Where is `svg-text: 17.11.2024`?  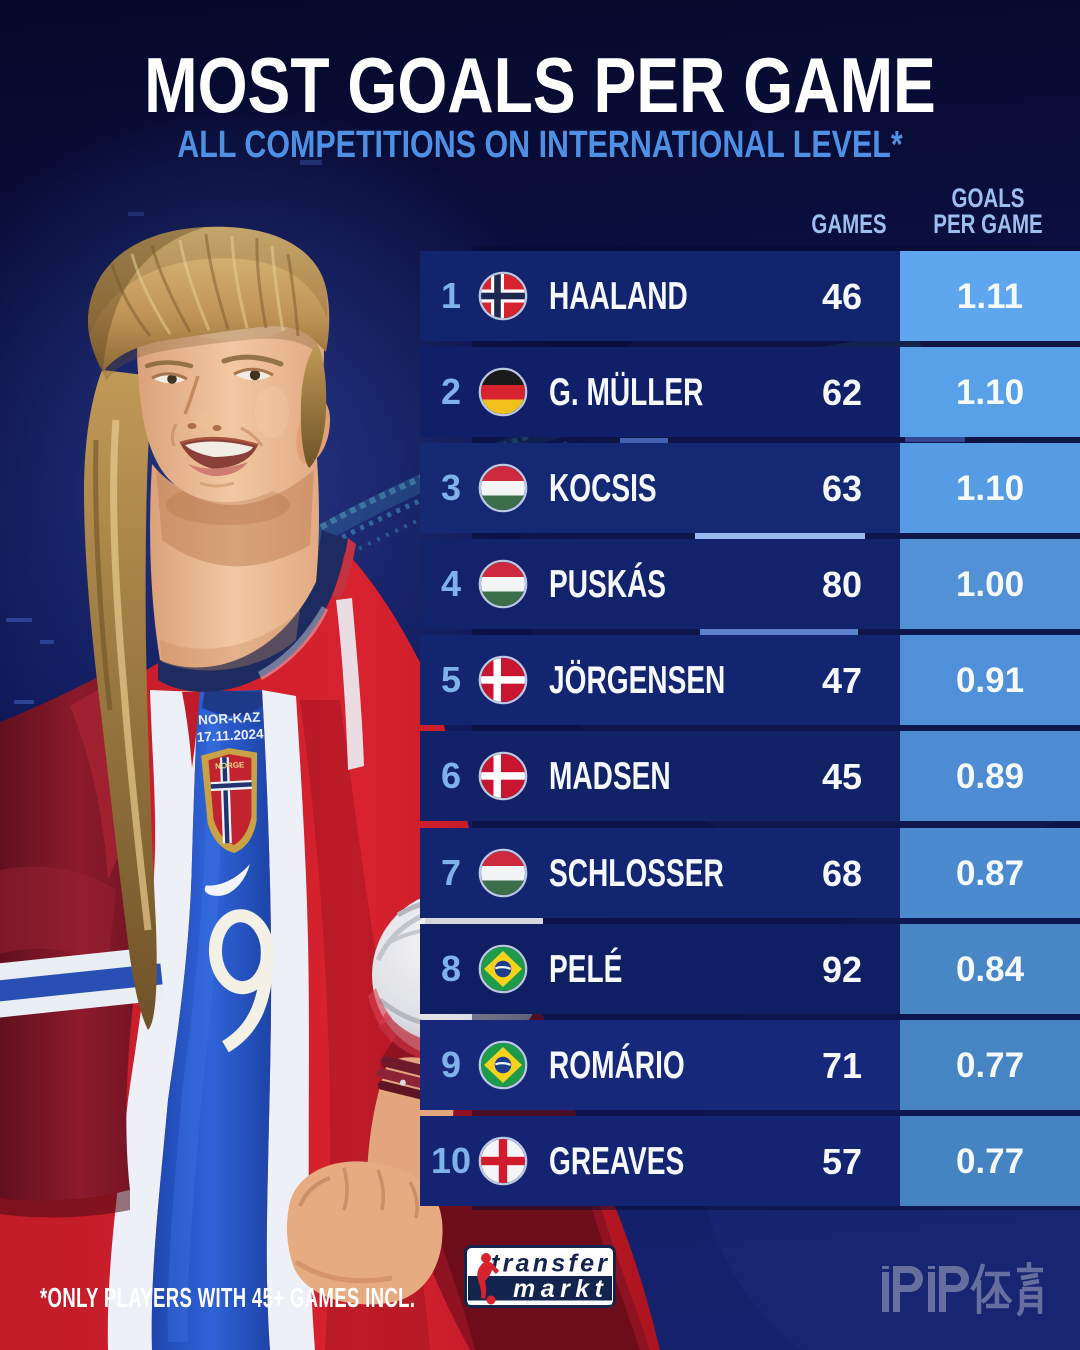 svg-text: 17.11.2024 is located at coordinates (230, 735).